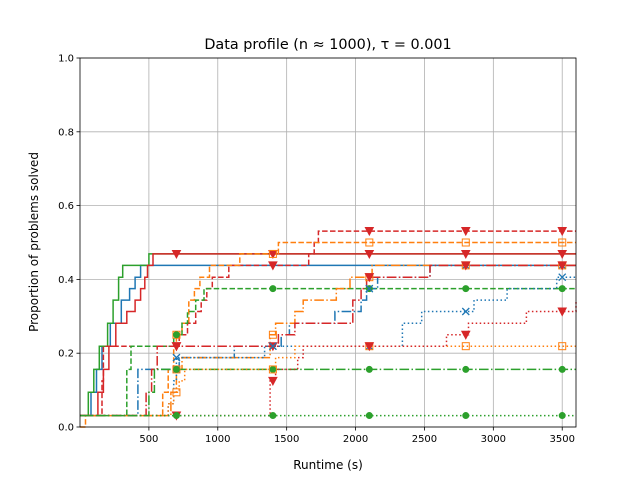 The image size is (640, 480). What do you see at coordinates (561, 439) in the screenshot?
I see `x-tick-label: 3500` at bounding box center [561, 439].